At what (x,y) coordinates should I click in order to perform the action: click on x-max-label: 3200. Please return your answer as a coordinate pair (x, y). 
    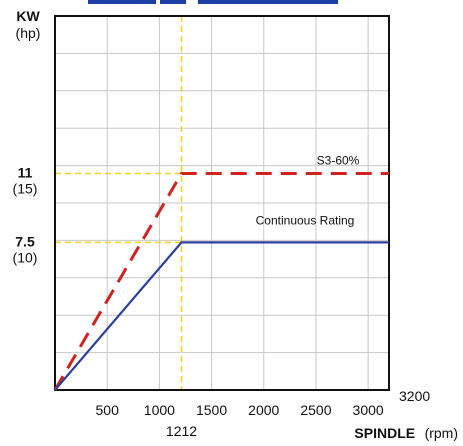
    Looking at the image, I should click on (414, 396).